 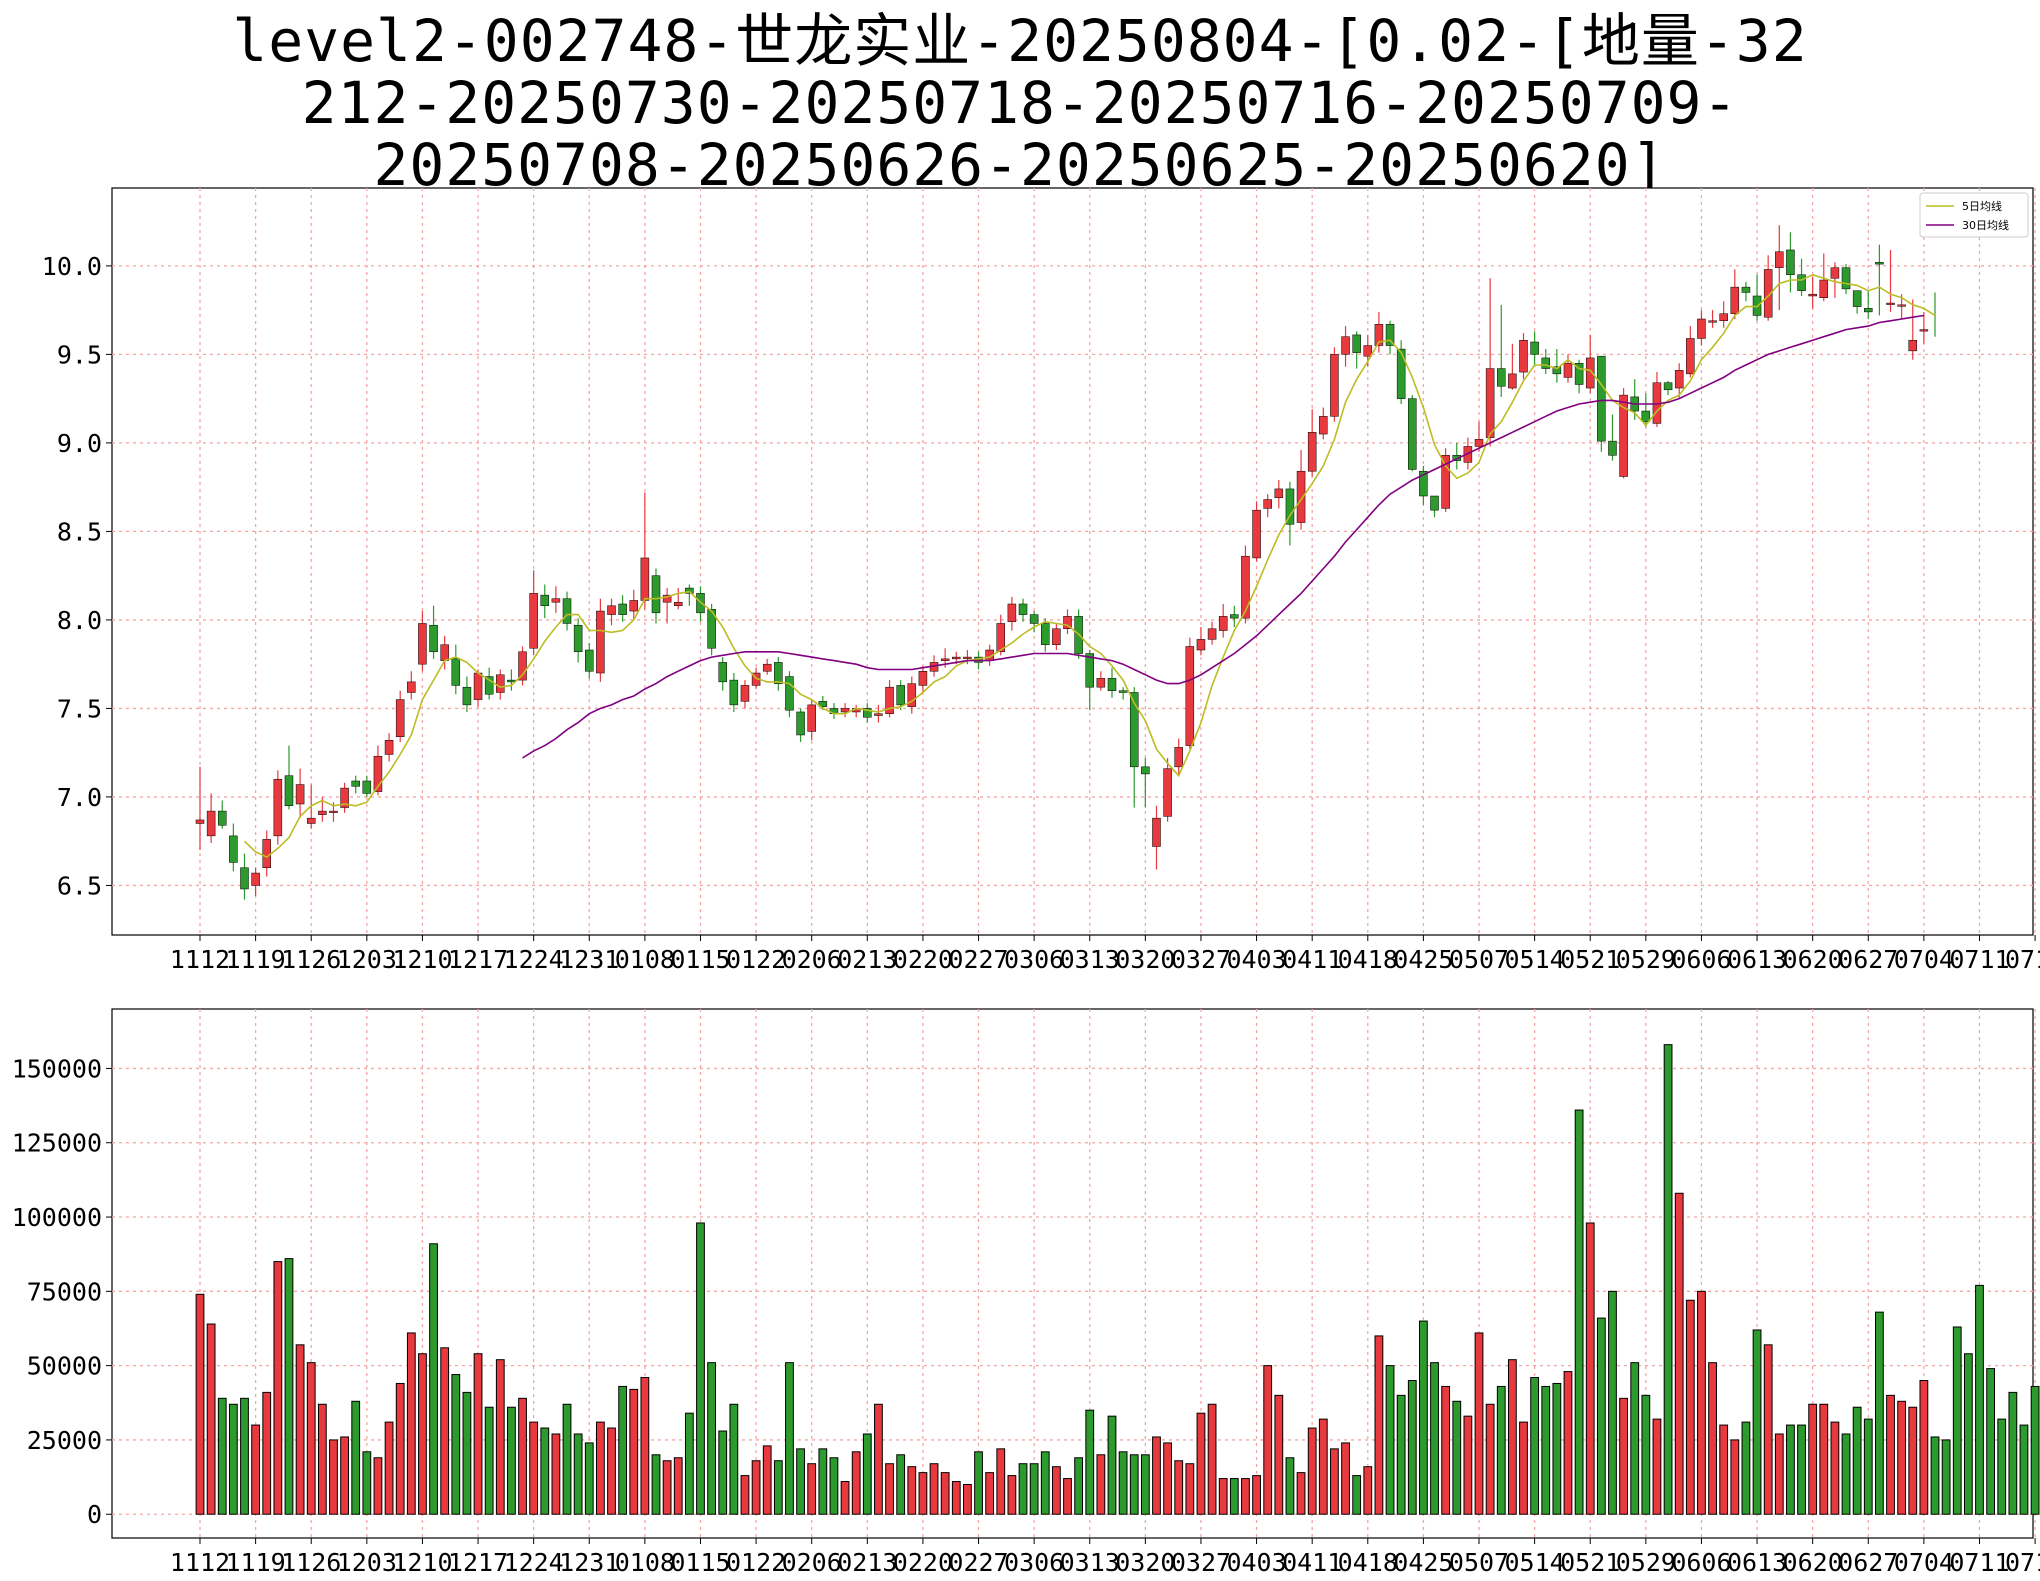 I want to click on volume-xtick-label: 1126, so click(x=311, y=1562).